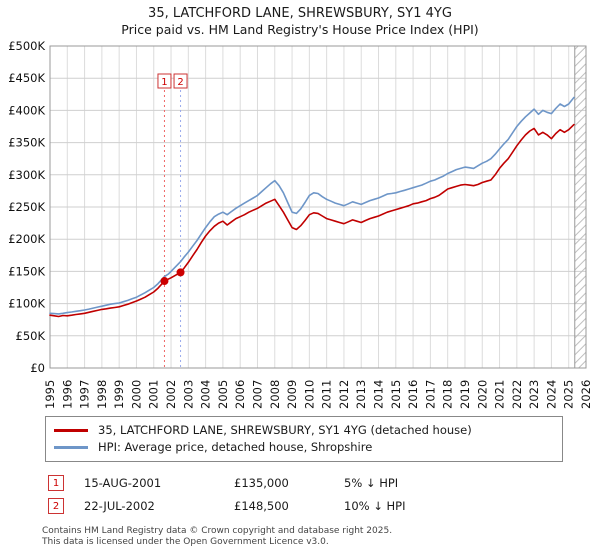 This screenshot has width=600, height=560. Describe the element at coordinates (119, 394) in the screenshot. I see `svg-text: 1999` at that location.